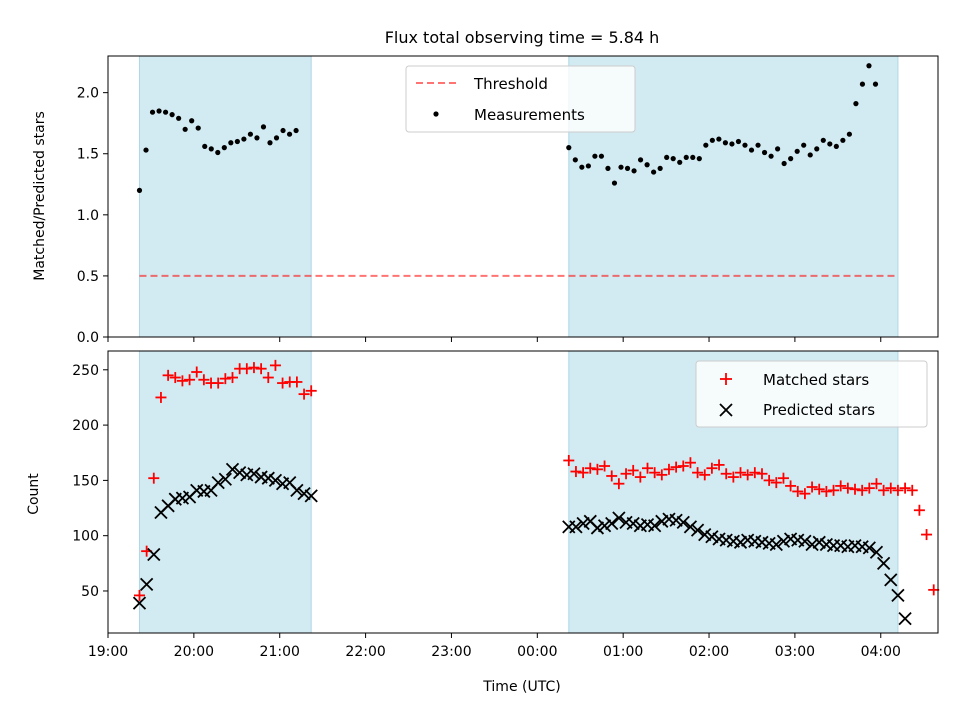 This screenshot has width=960, height=720. Describe the element at coordinates (85, 481) in the screenshot. I see `y-tick-label: 150` at that location.